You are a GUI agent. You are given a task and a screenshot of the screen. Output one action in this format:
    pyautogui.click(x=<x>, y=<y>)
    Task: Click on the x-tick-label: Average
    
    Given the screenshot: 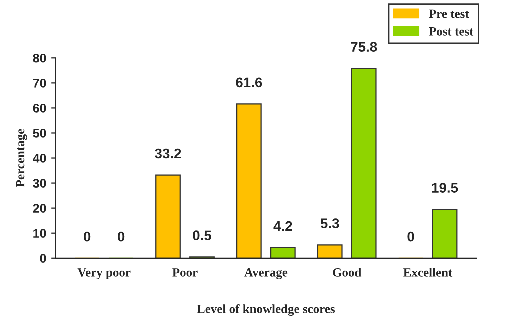 What is the action you would take?
    pyautogui.click(x=266, y=274)
    